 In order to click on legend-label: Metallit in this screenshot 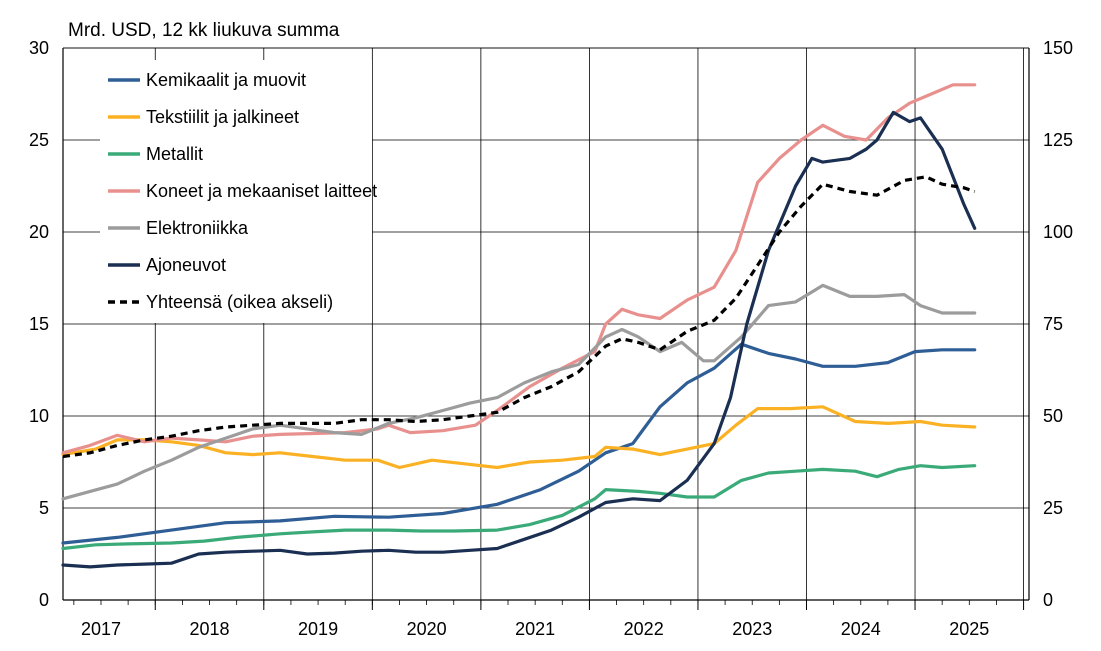, I will do `click(174, 154)`.